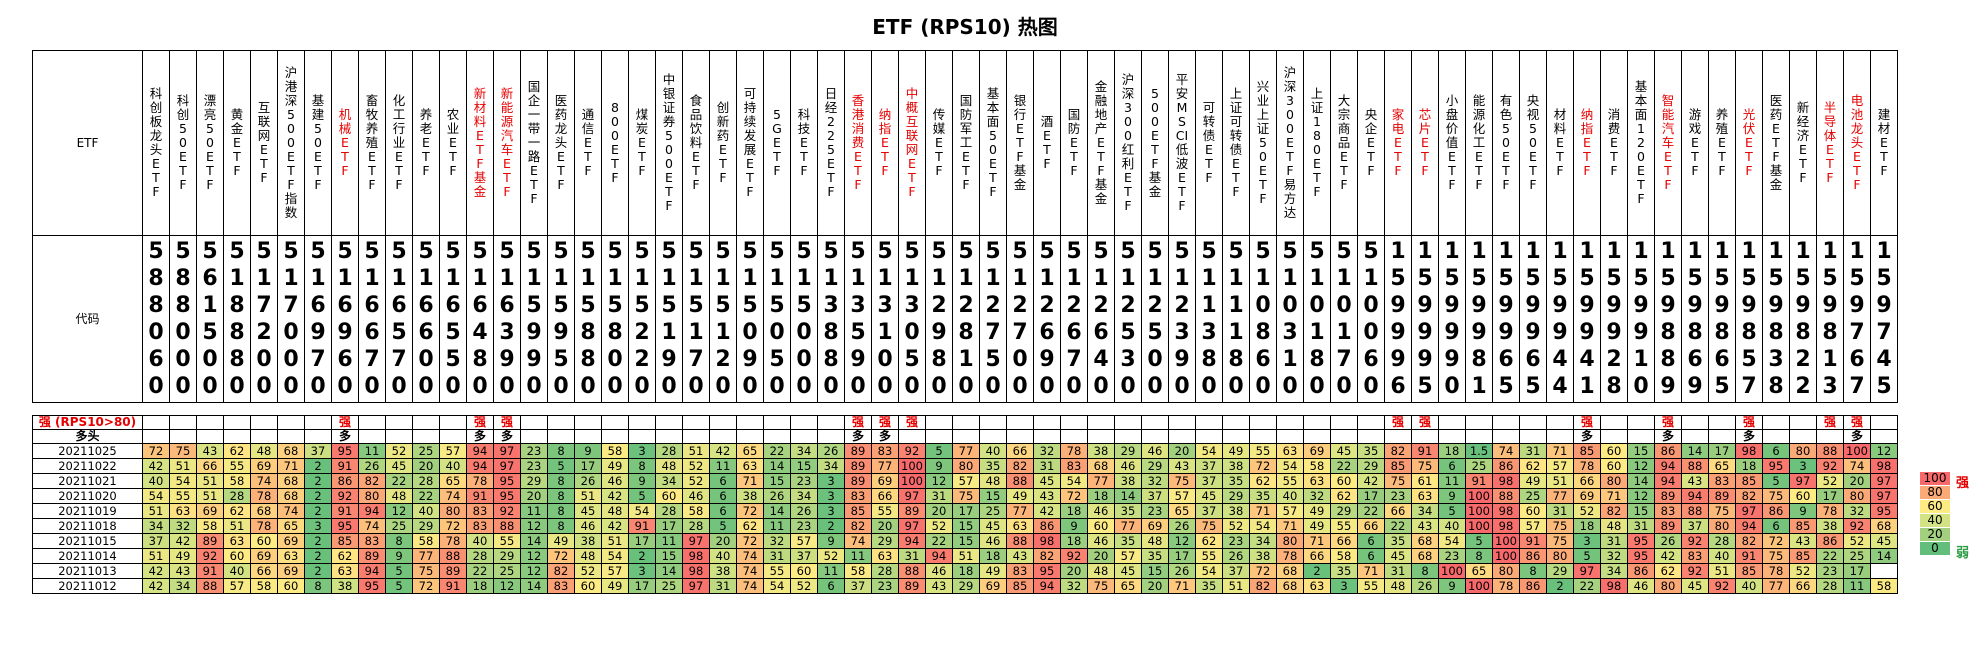 This screenshot has height=645, width=1986. I want to click on heat-cell-0-8: 11, so click(372, 451).